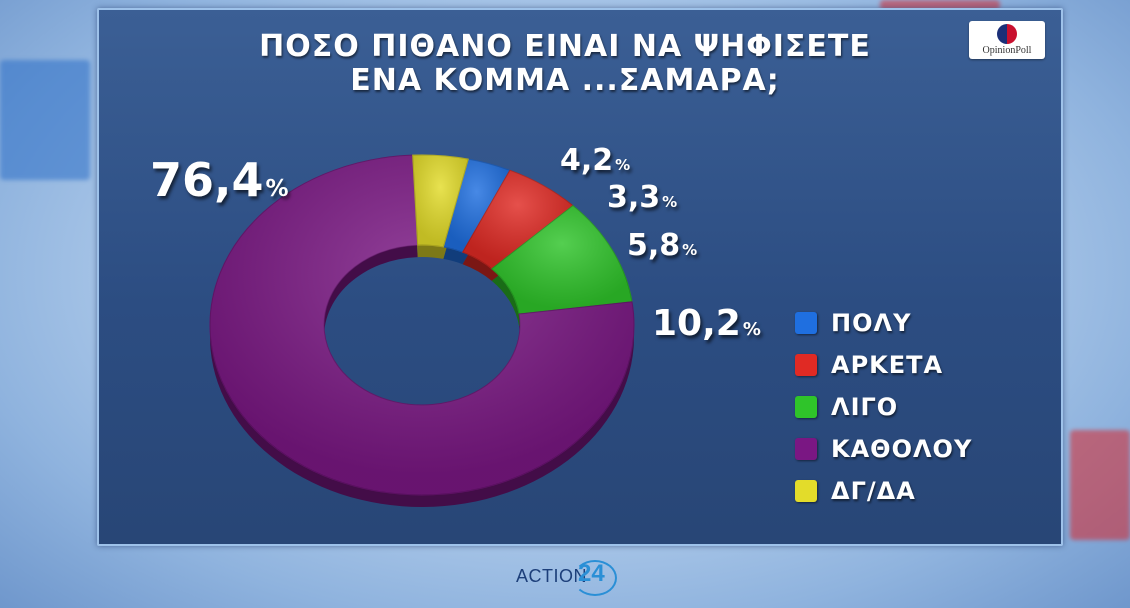 The width and height of the screenshot is (1130, 608). I want to click on legend-item-4: ΚΑΘΟΛΟΥ, so click(883, 449).